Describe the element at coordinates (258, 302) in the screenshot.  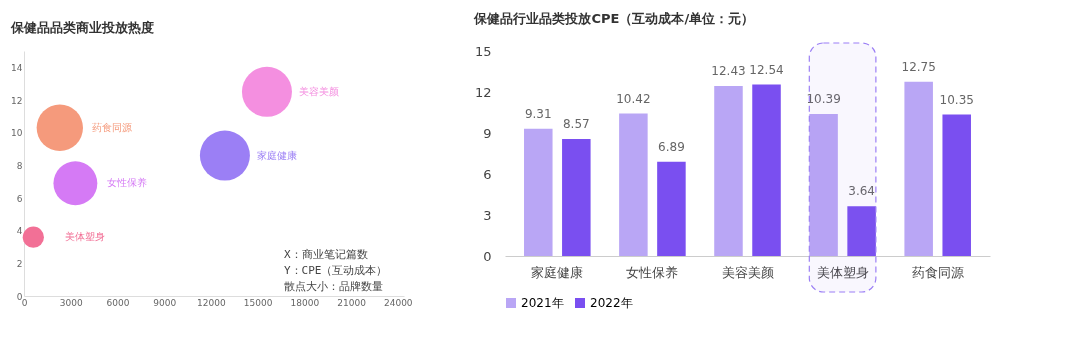
I see `x-tick-label: 15000` at that location.